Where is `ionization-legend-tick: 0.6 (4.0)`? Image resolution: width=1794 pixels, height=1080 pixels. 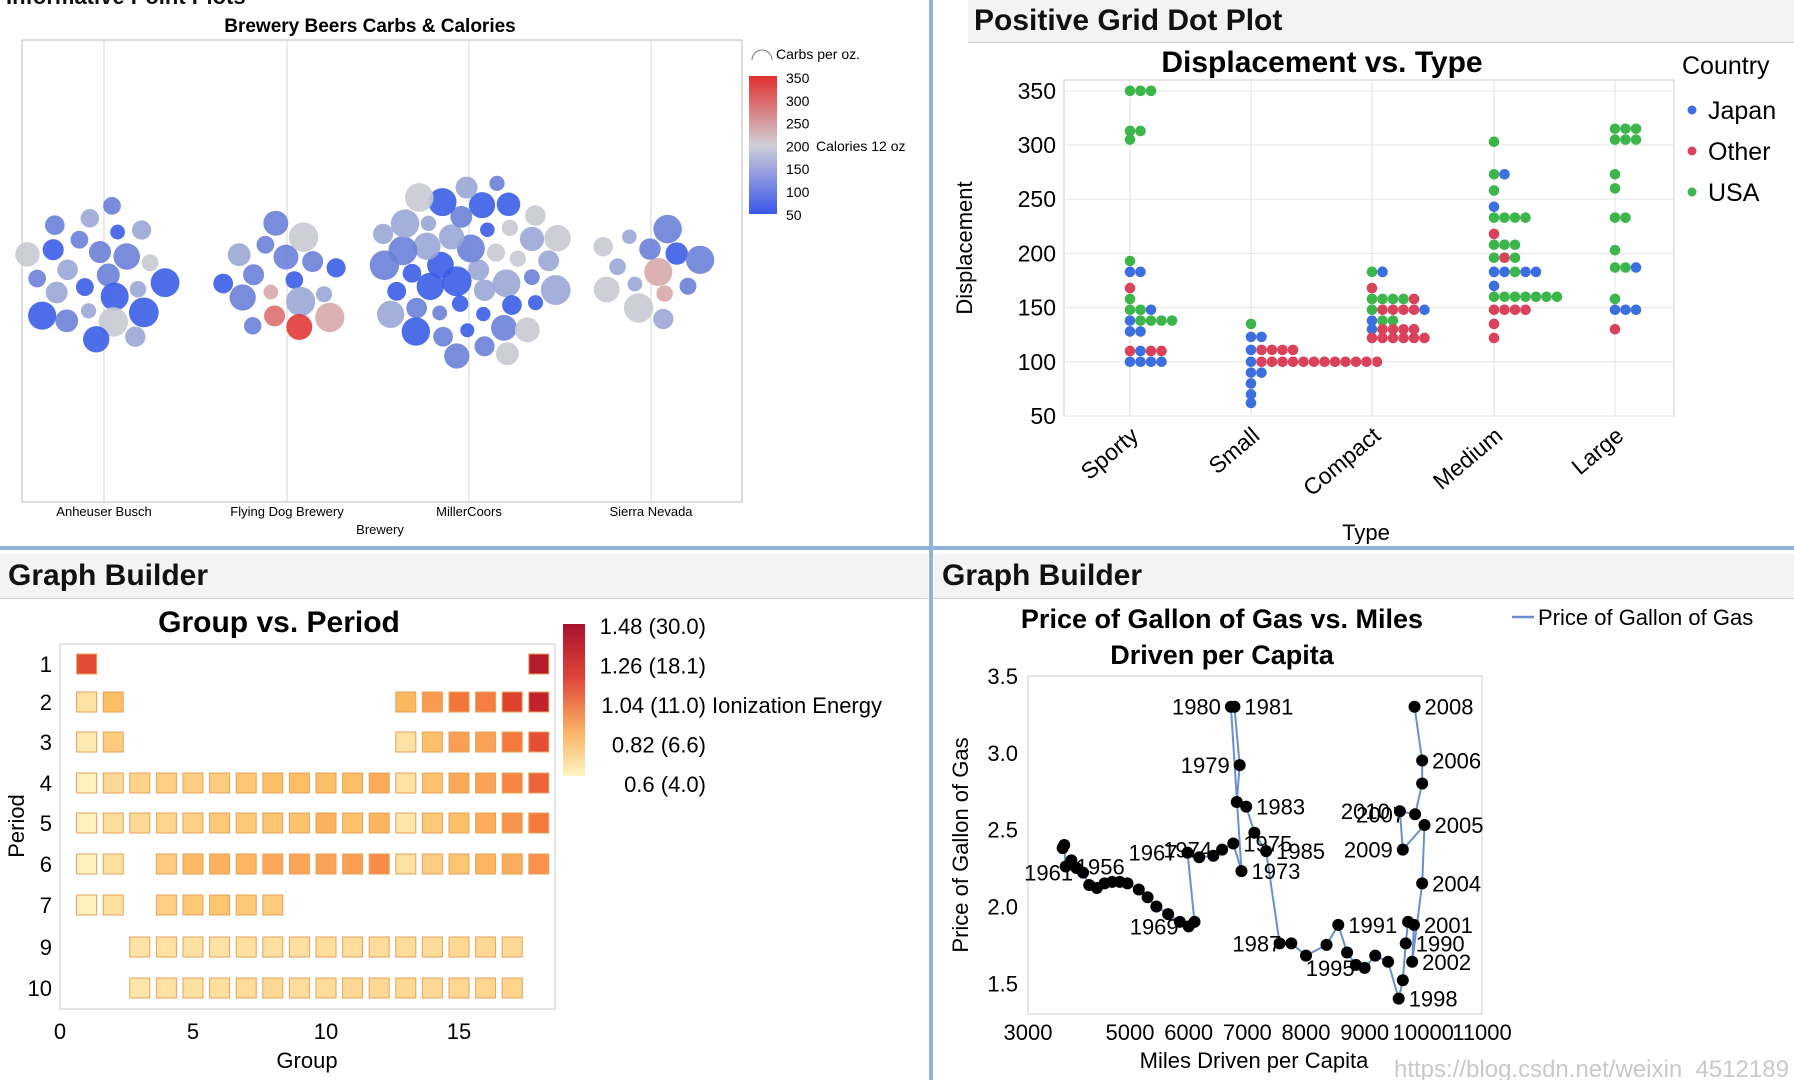 ionization-legend-tick: 0.6 (4.0) is located at coordinates (665, 784).